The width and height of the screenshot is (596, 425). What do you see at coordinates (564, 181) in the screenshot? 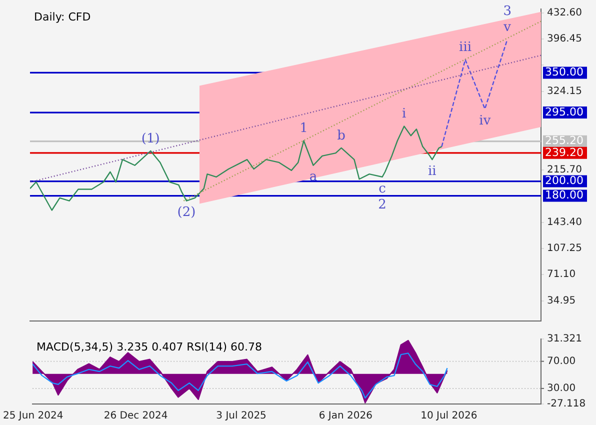
I see `ref-line-label: 200.00` at bounding box center [564, 181].